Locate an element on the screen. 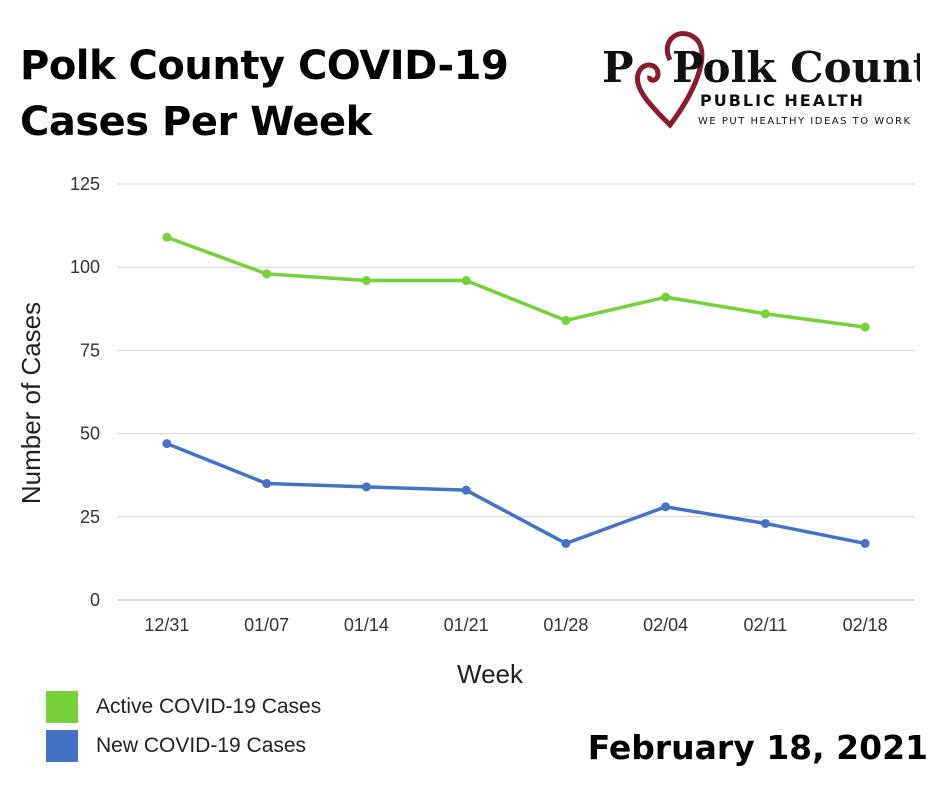 Image resolution: width=940 pixels, height=788 pixels. y-tick-label: 50 is located at coordinates (90, 434).